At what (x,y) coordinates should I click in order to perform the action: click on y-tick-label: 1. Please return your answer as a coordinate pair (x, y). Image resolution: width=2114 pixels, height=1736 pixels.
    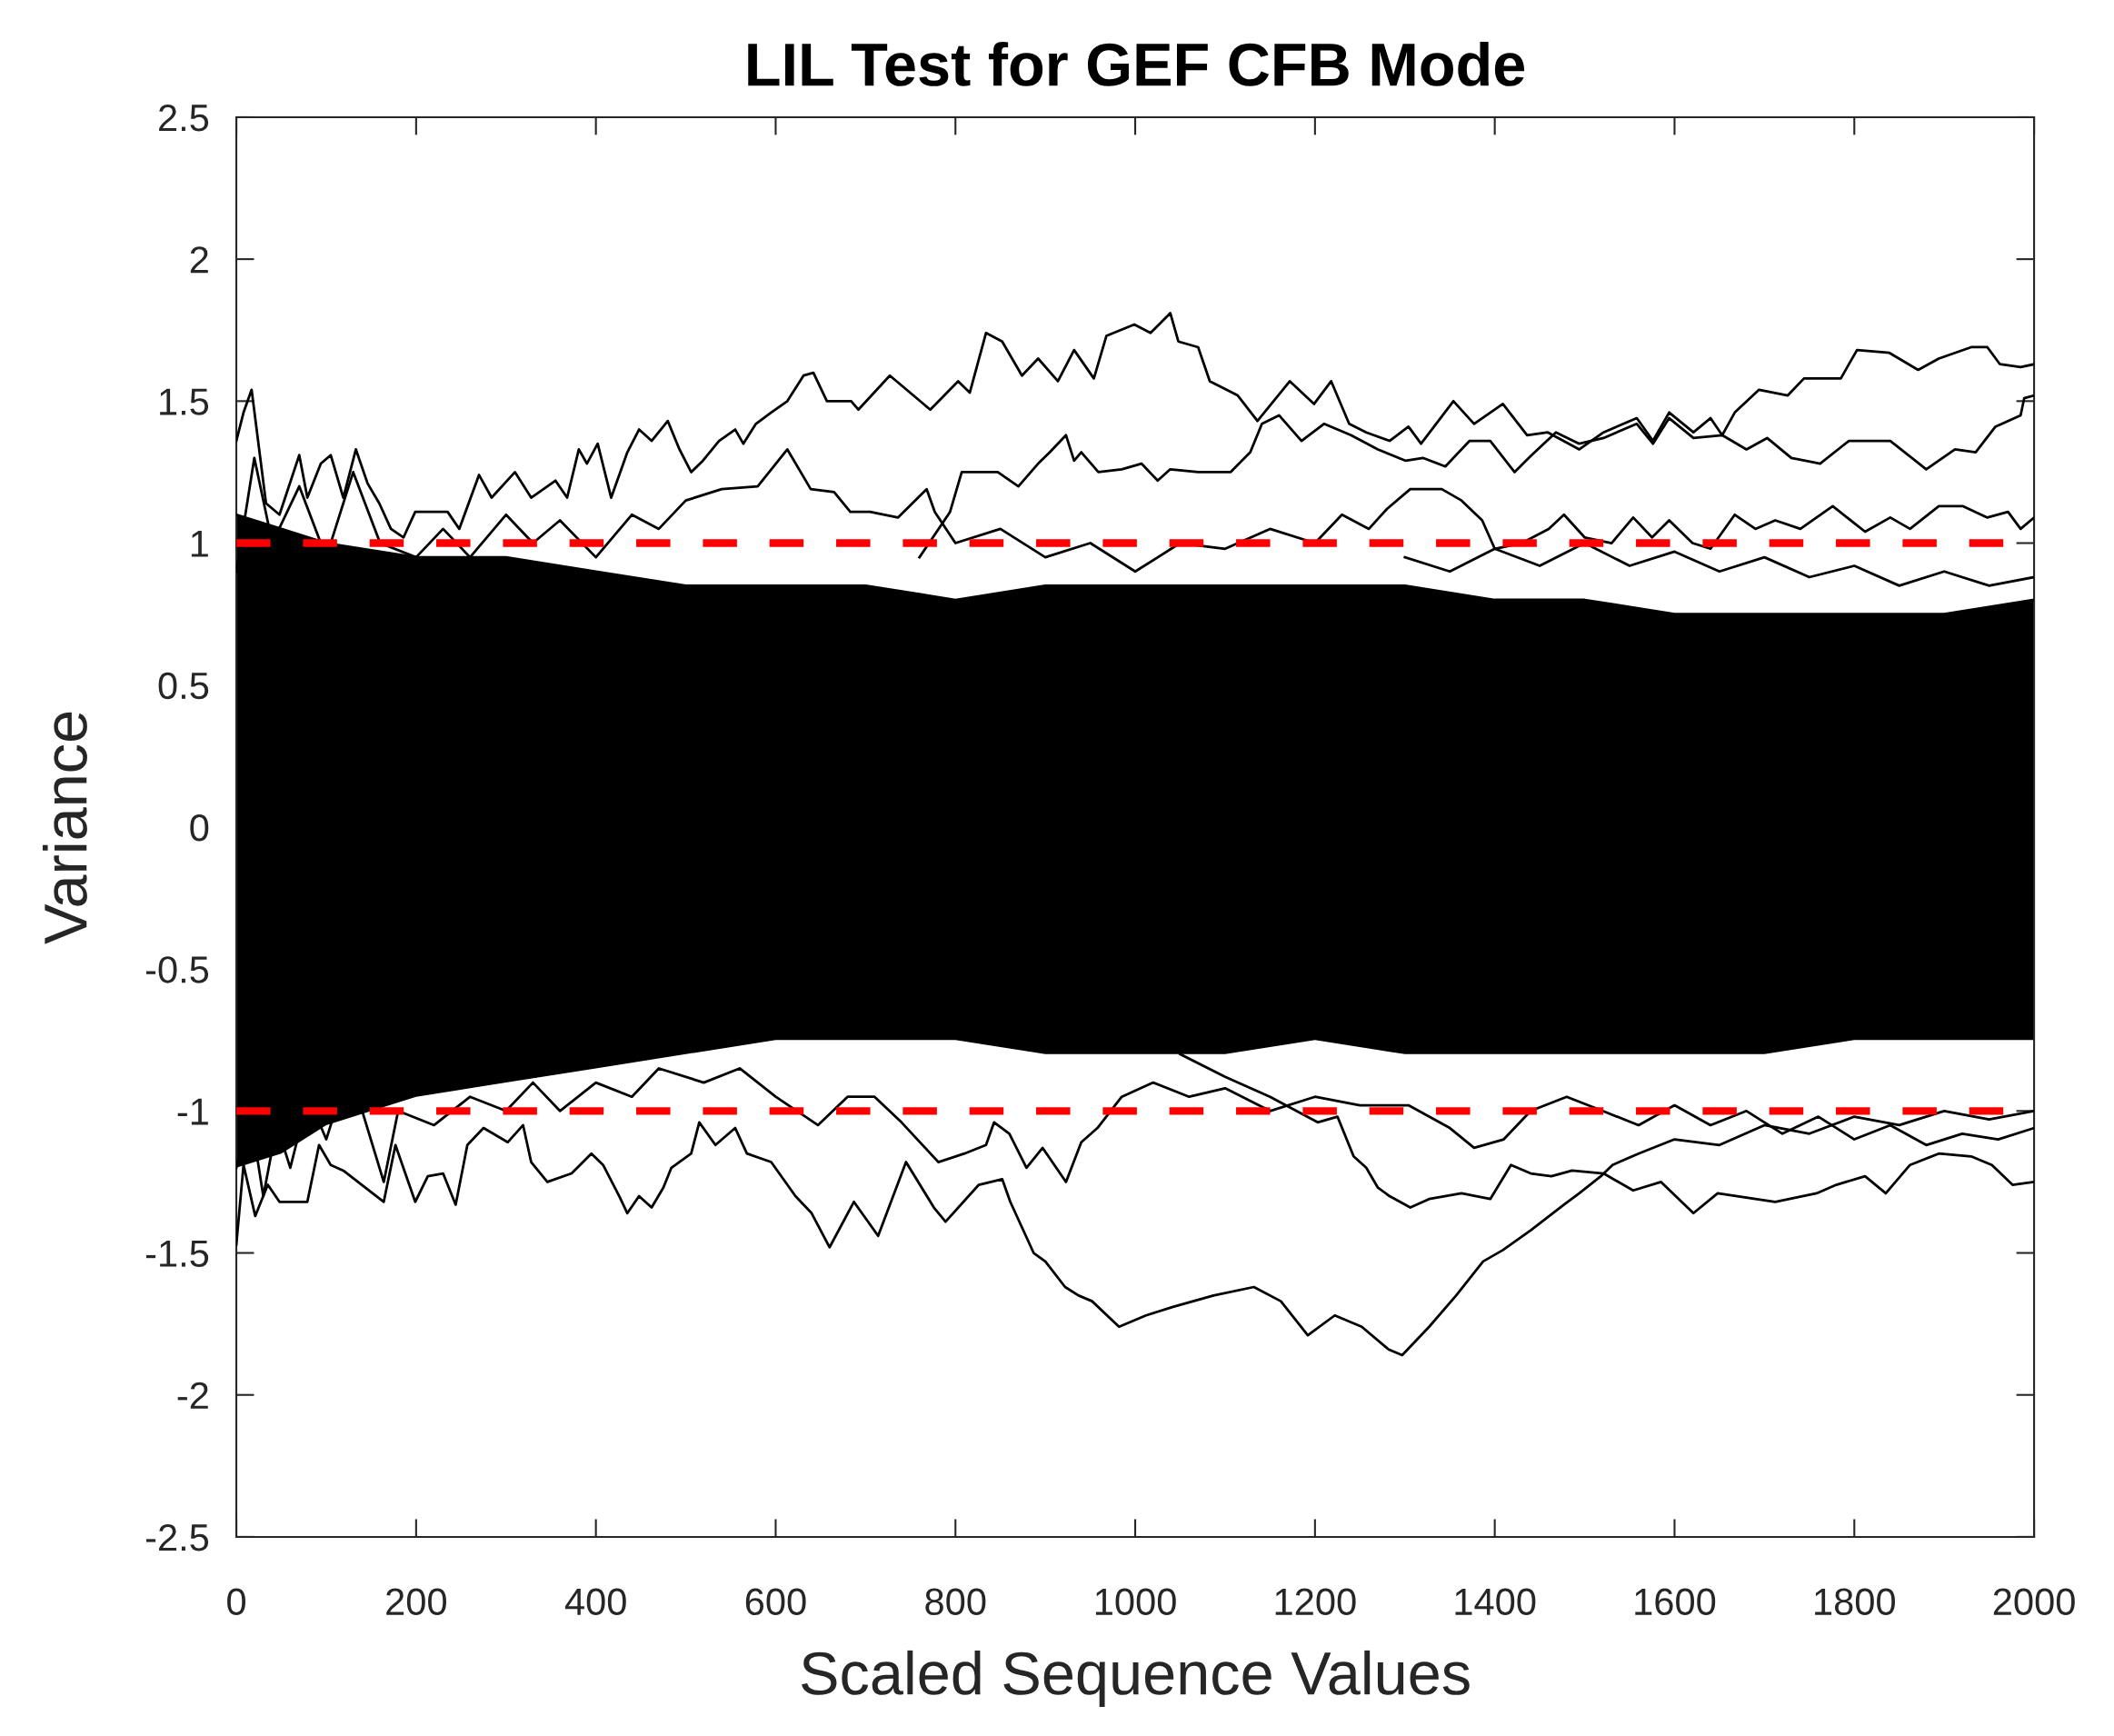
    Looking at the image, I should click on (199, 543).